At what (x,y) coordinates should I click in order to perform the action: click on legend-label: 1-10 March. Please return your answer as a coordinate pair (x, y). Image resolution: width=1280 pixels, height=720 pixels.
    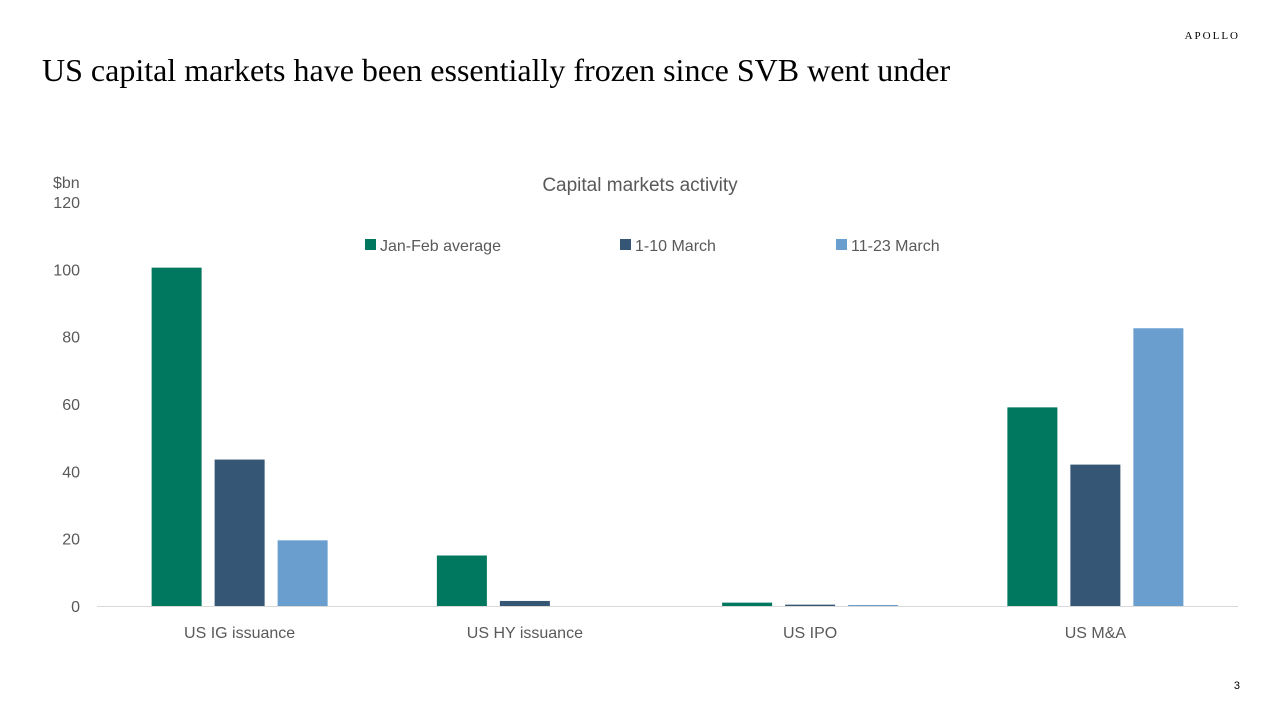
    Looking at the image, I should click on (675, 246).